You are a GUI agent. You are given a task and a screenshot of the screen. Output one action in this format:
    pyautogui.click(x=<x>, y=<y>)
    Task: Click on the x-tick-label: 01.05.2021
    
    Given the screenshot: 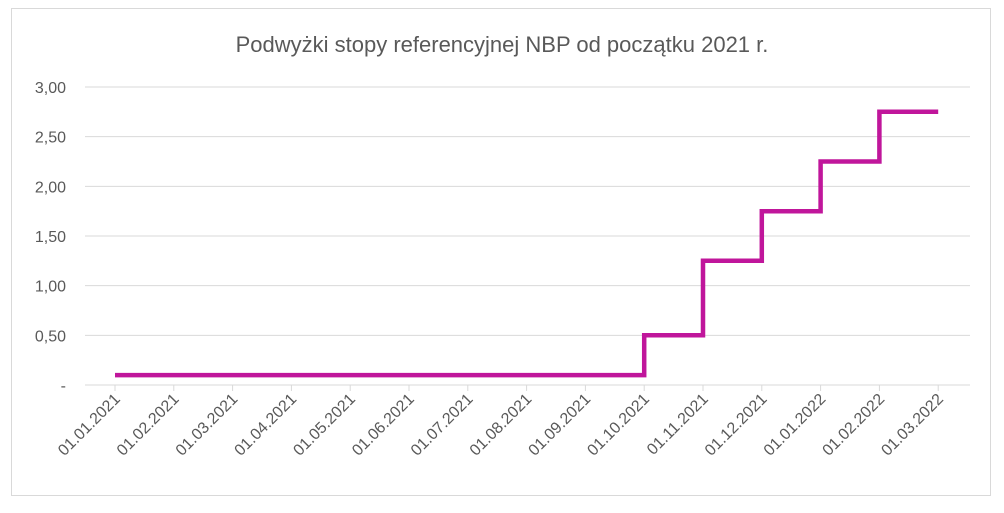 What is the action you would take?
    pyautogui.click(x=324, y=425)
    